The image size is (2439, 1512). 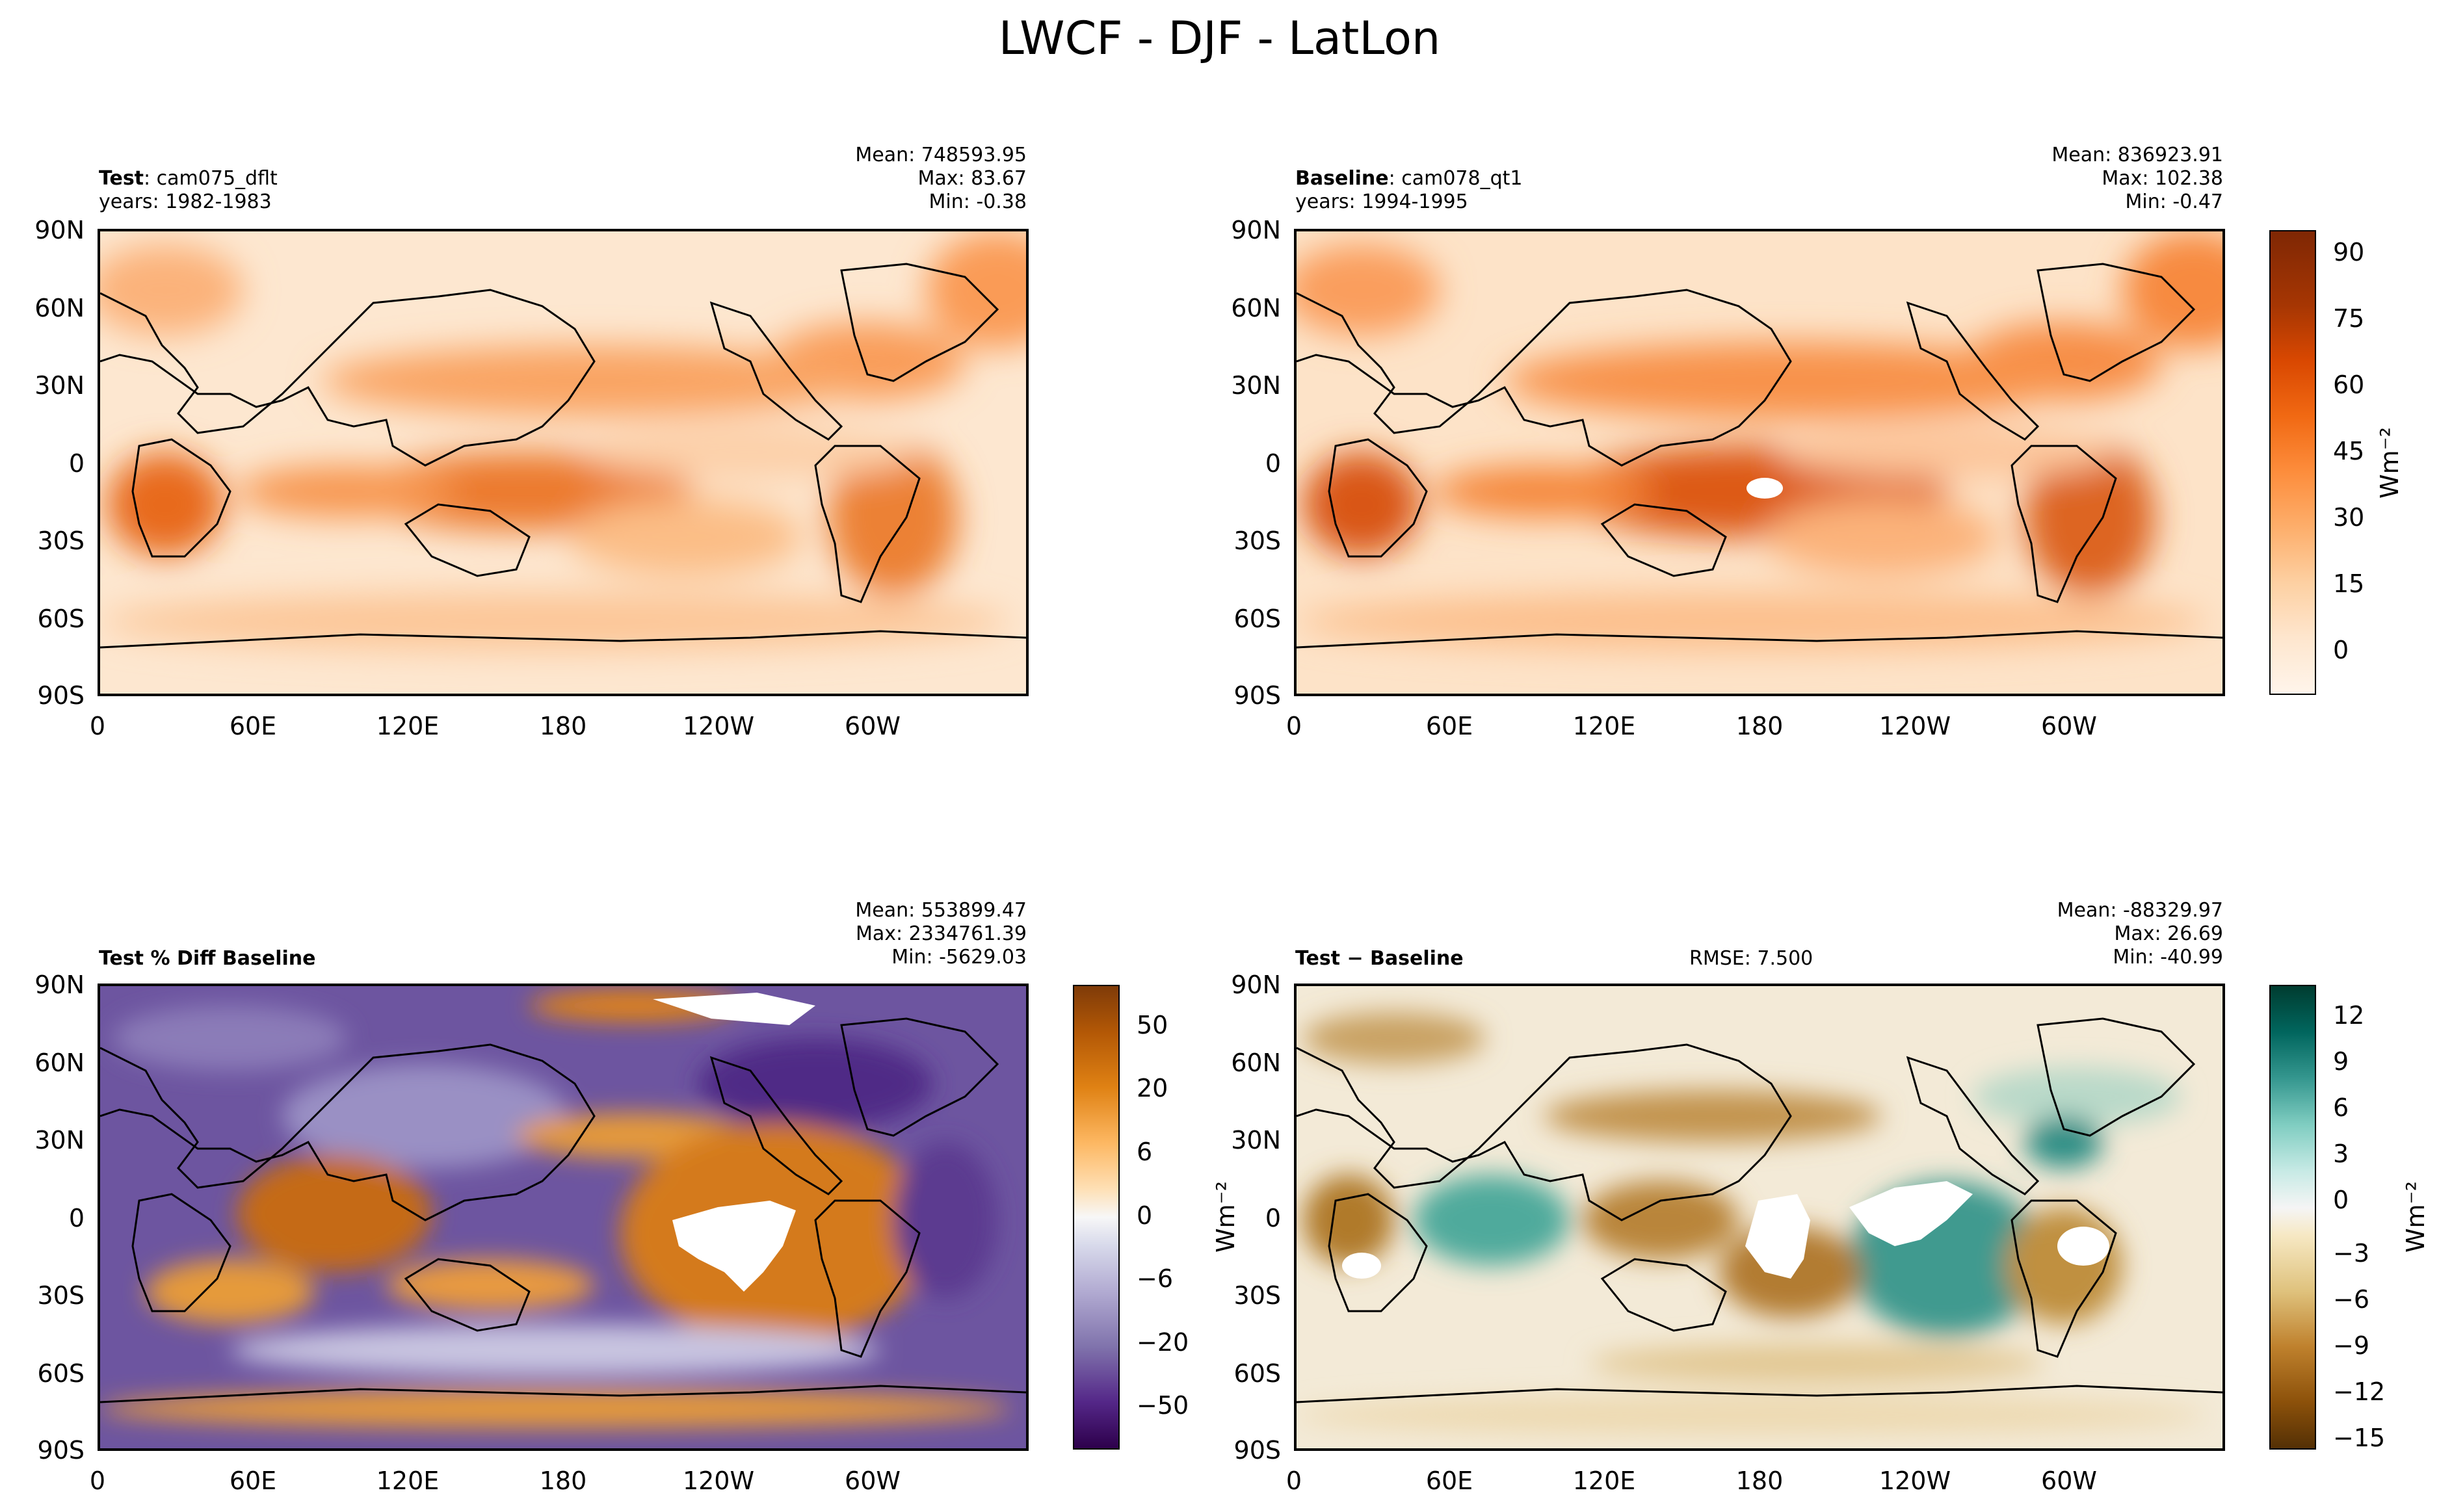 I want to click on pct-diff-max: Max: 2334761.39, so click(x=941, y=933).